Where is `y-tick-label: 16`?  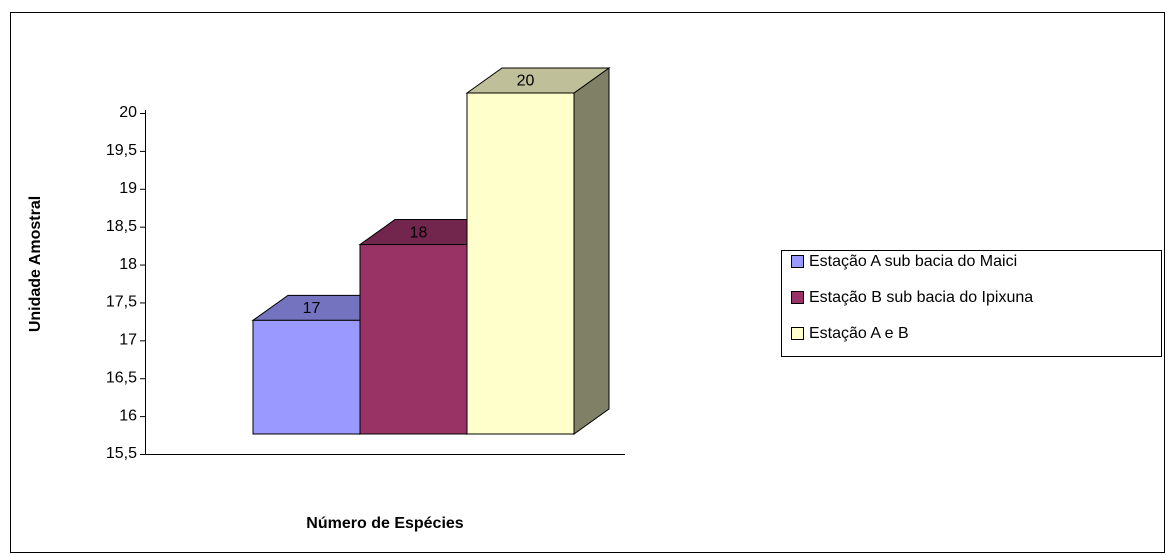
y-tick-label: 16 is located at coordinates (128, 415).